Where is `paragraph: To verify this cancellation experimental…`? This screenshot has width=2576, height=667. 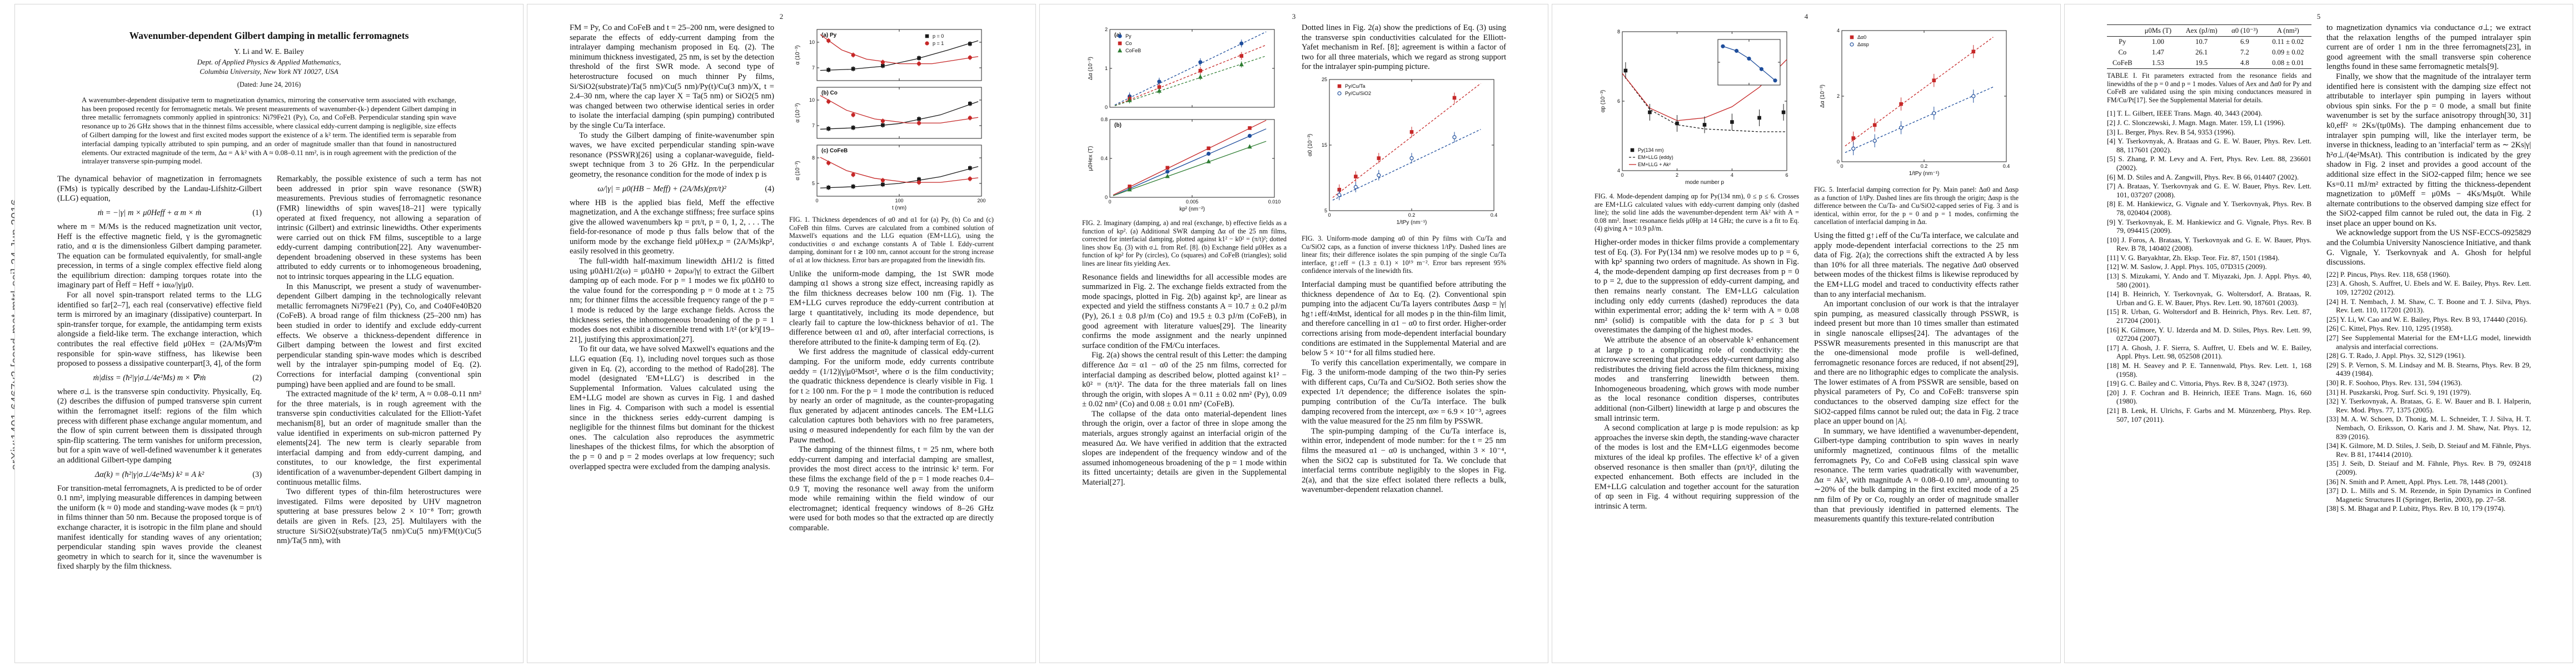 paragraph: To verify this cancellation experimental… is located at coordinates (1404, 392).